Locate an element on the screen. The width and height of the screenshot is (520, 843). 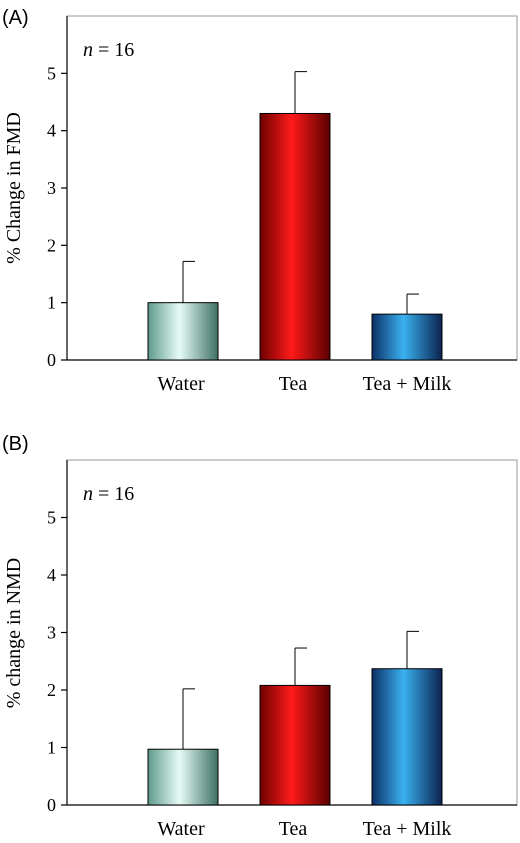
panel-a-y-ticks: 0 1 2 3 4 5 is located at coordinates (57, 216).